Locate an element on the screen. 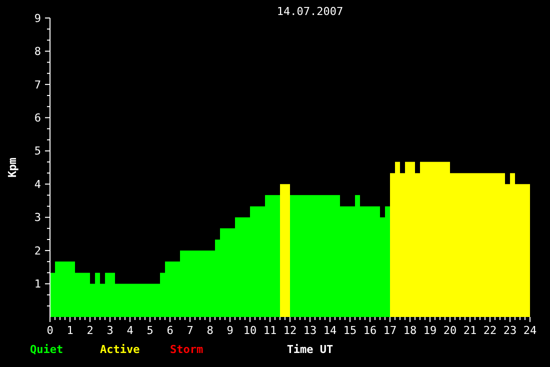 The height and width of the screenshot is (367, 550). y-tick-label: 3 is located at coordinates (37, 217).